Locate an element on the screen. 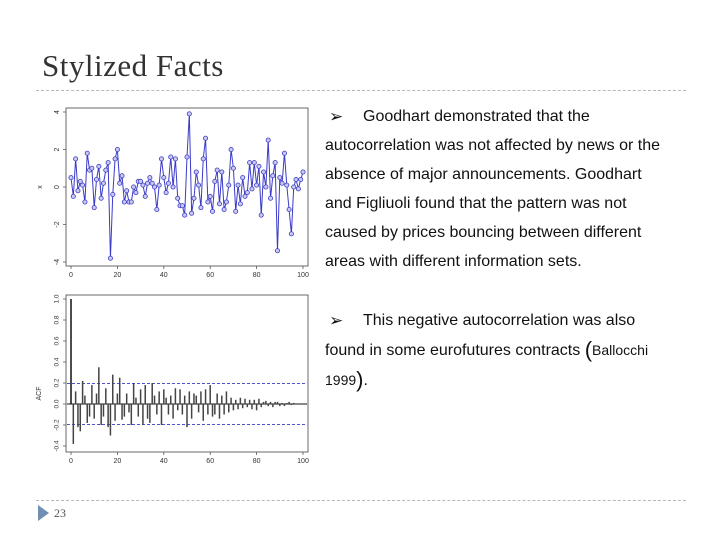 The height and width of the screenshot is (540, 720). slide-title: Stylized Facts is located at coordinates (133, 65).